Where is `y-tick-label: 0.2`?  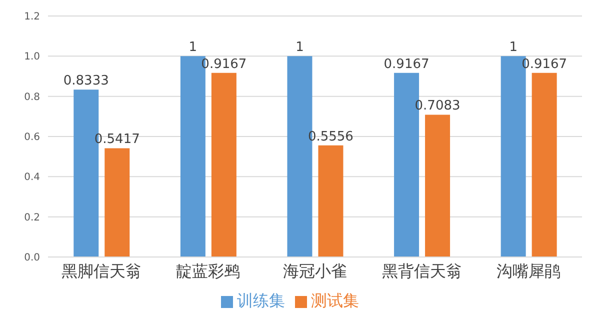 y-tick-label: 0.2 is located at coordinates (32, 218).